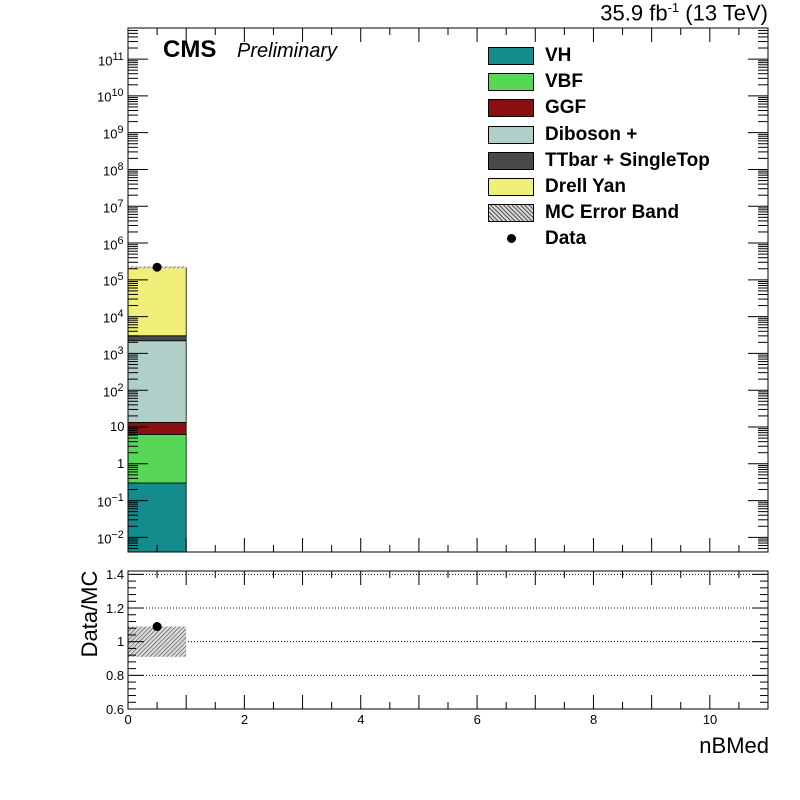 The image size is (800, 800). What do you see at coordinates (157, 517) in the screenshot?
I see `stack-bar-vh` at bounding box center [157, 517].